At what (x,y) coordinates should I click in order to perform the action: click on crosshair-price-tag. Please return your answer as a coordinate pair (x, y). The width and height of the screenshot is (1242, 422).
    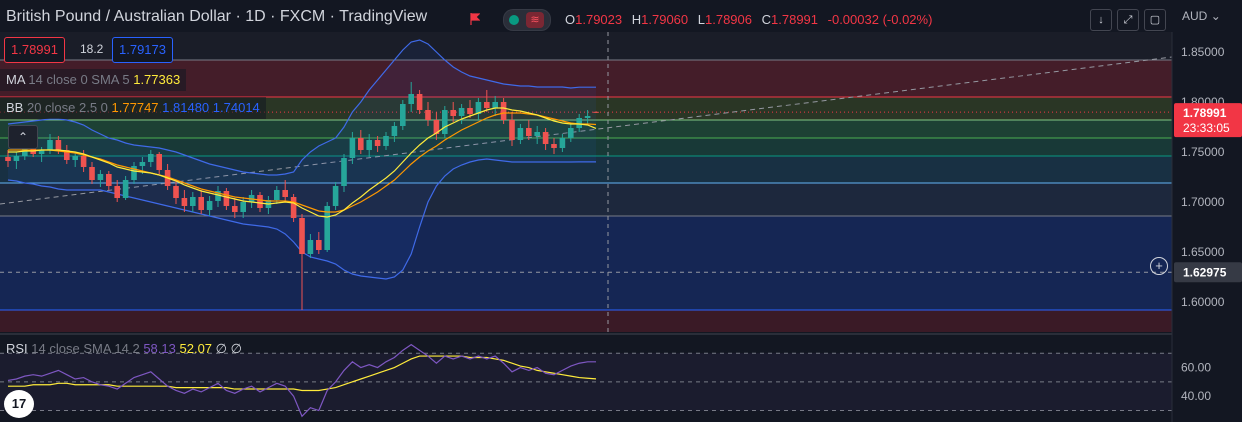
    Looking at the image, I should click on (1208, 272).